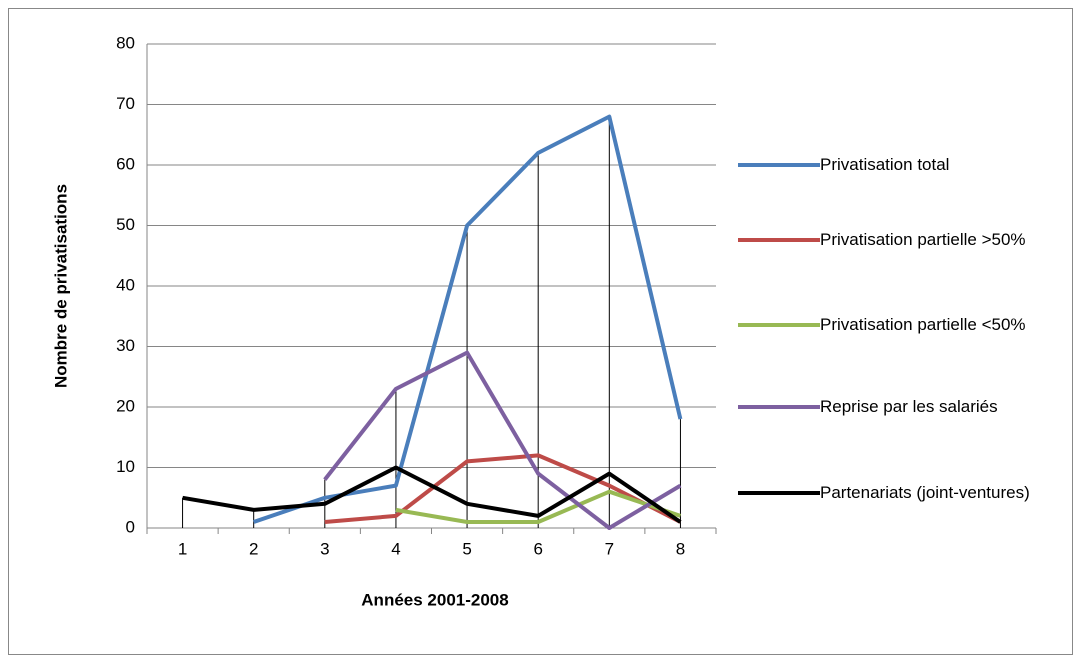  Describe the element at coordinates (125, 284) in the screenshot. I see `y-tick-label: 40` at that location.